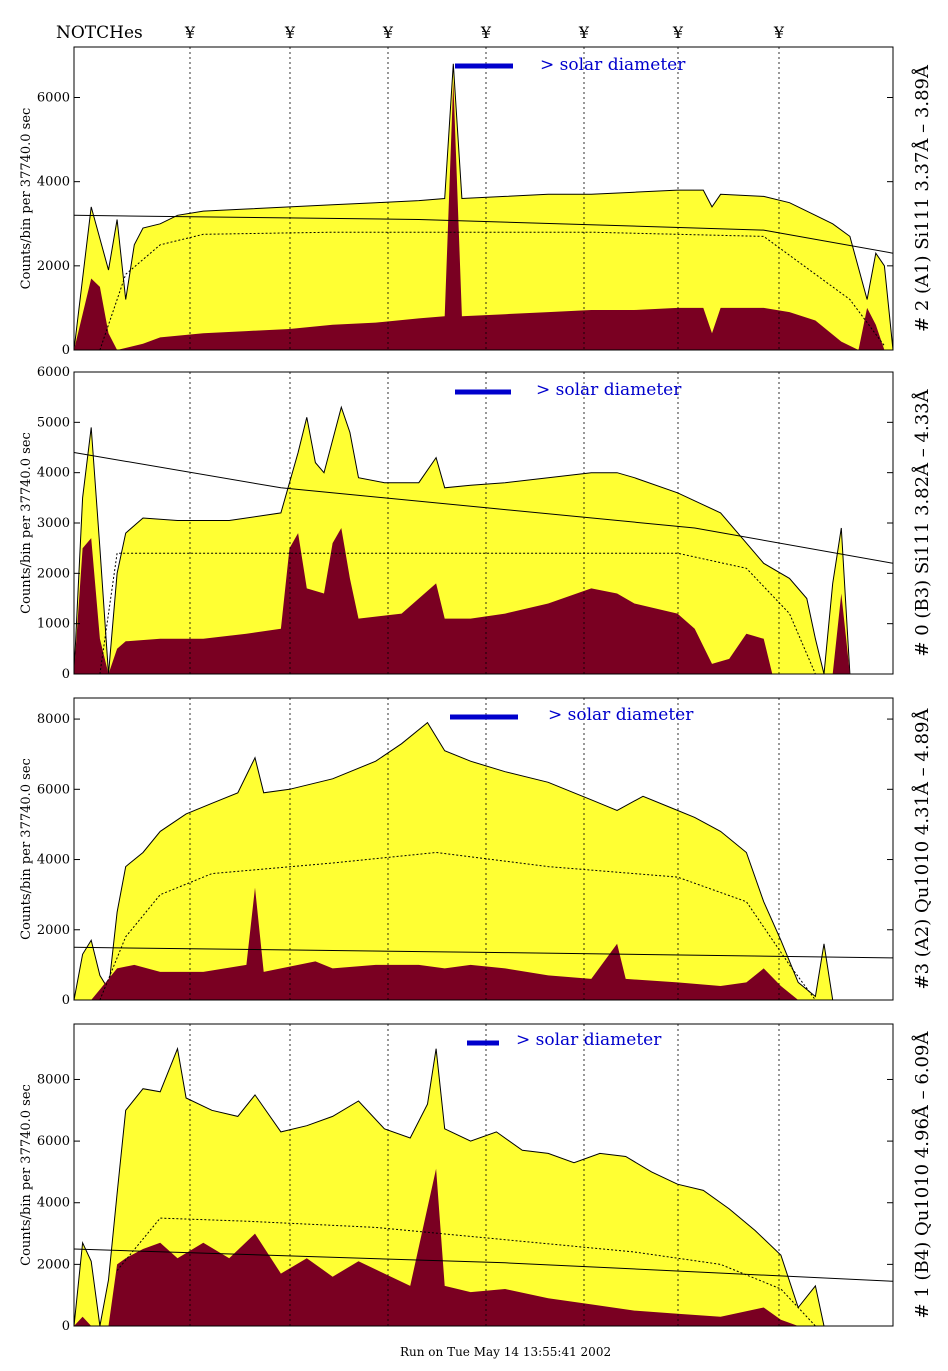 This screenshot has height=1371, width=948. What do you see at coordinates (922, 849) in the screenshot?
I see `detector-label: #3 (A2) Qu1010 4.31Å – 4.89Å` at bounding box center [922, 849].